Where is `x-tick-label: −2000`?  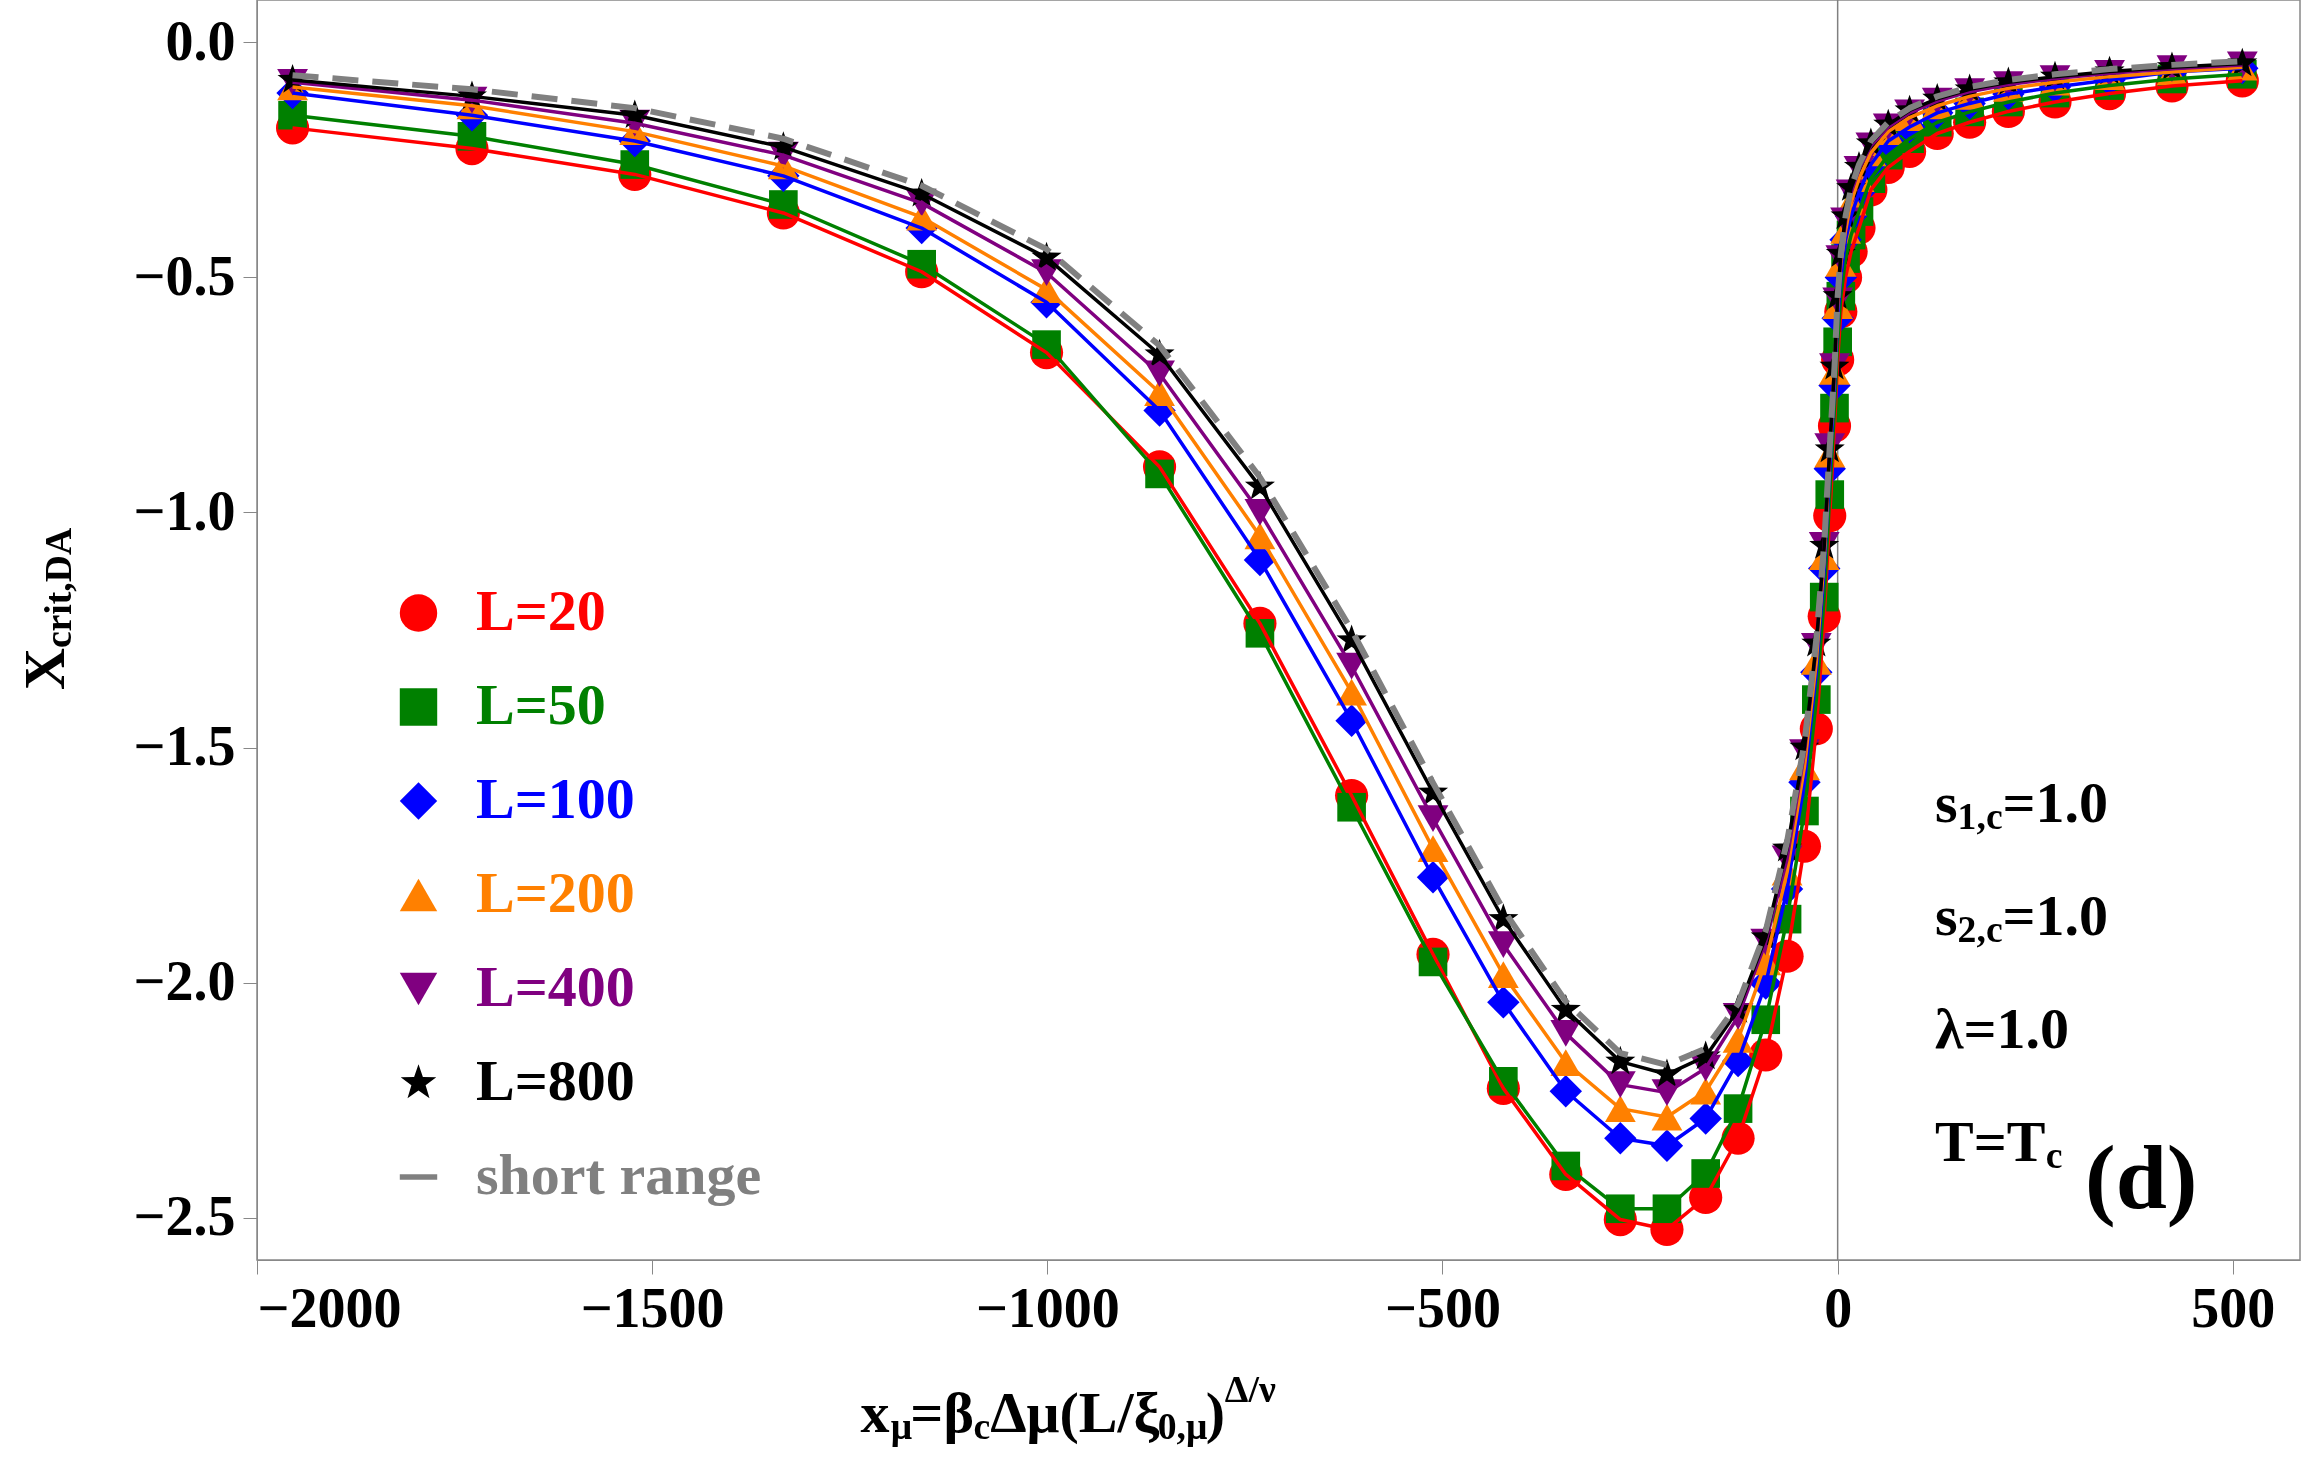 x-tick-label: −2000 is located at coordinates (329, 1307).